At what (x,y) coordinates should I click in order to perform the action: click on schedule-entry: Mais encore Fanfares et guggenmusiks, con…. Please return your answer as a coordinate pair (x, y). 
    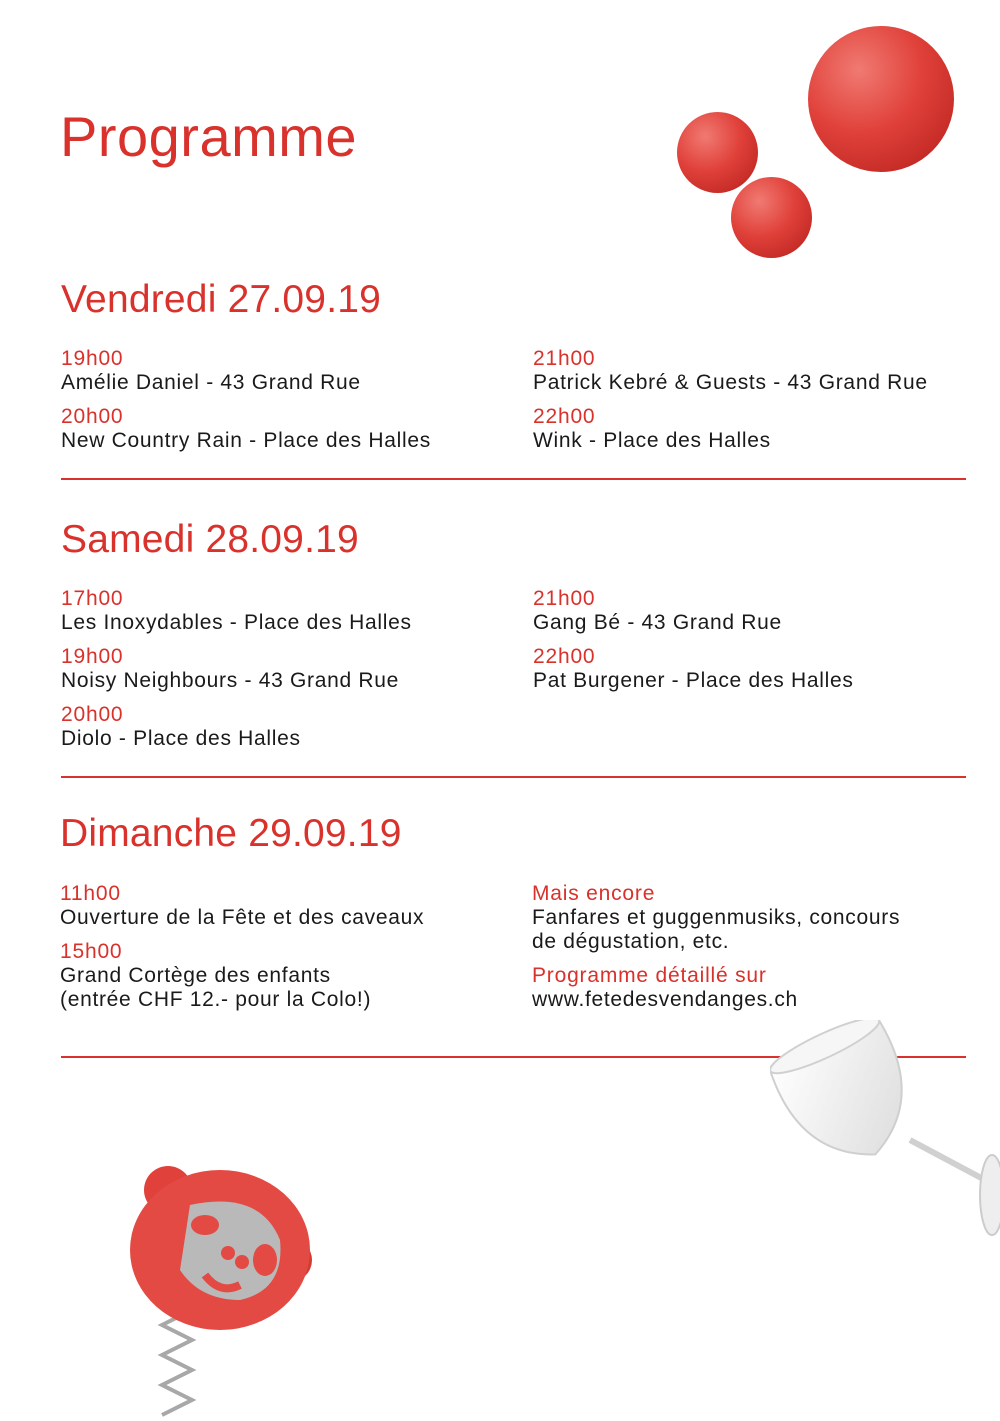
    Looking at the image, I should click on (752, 917).